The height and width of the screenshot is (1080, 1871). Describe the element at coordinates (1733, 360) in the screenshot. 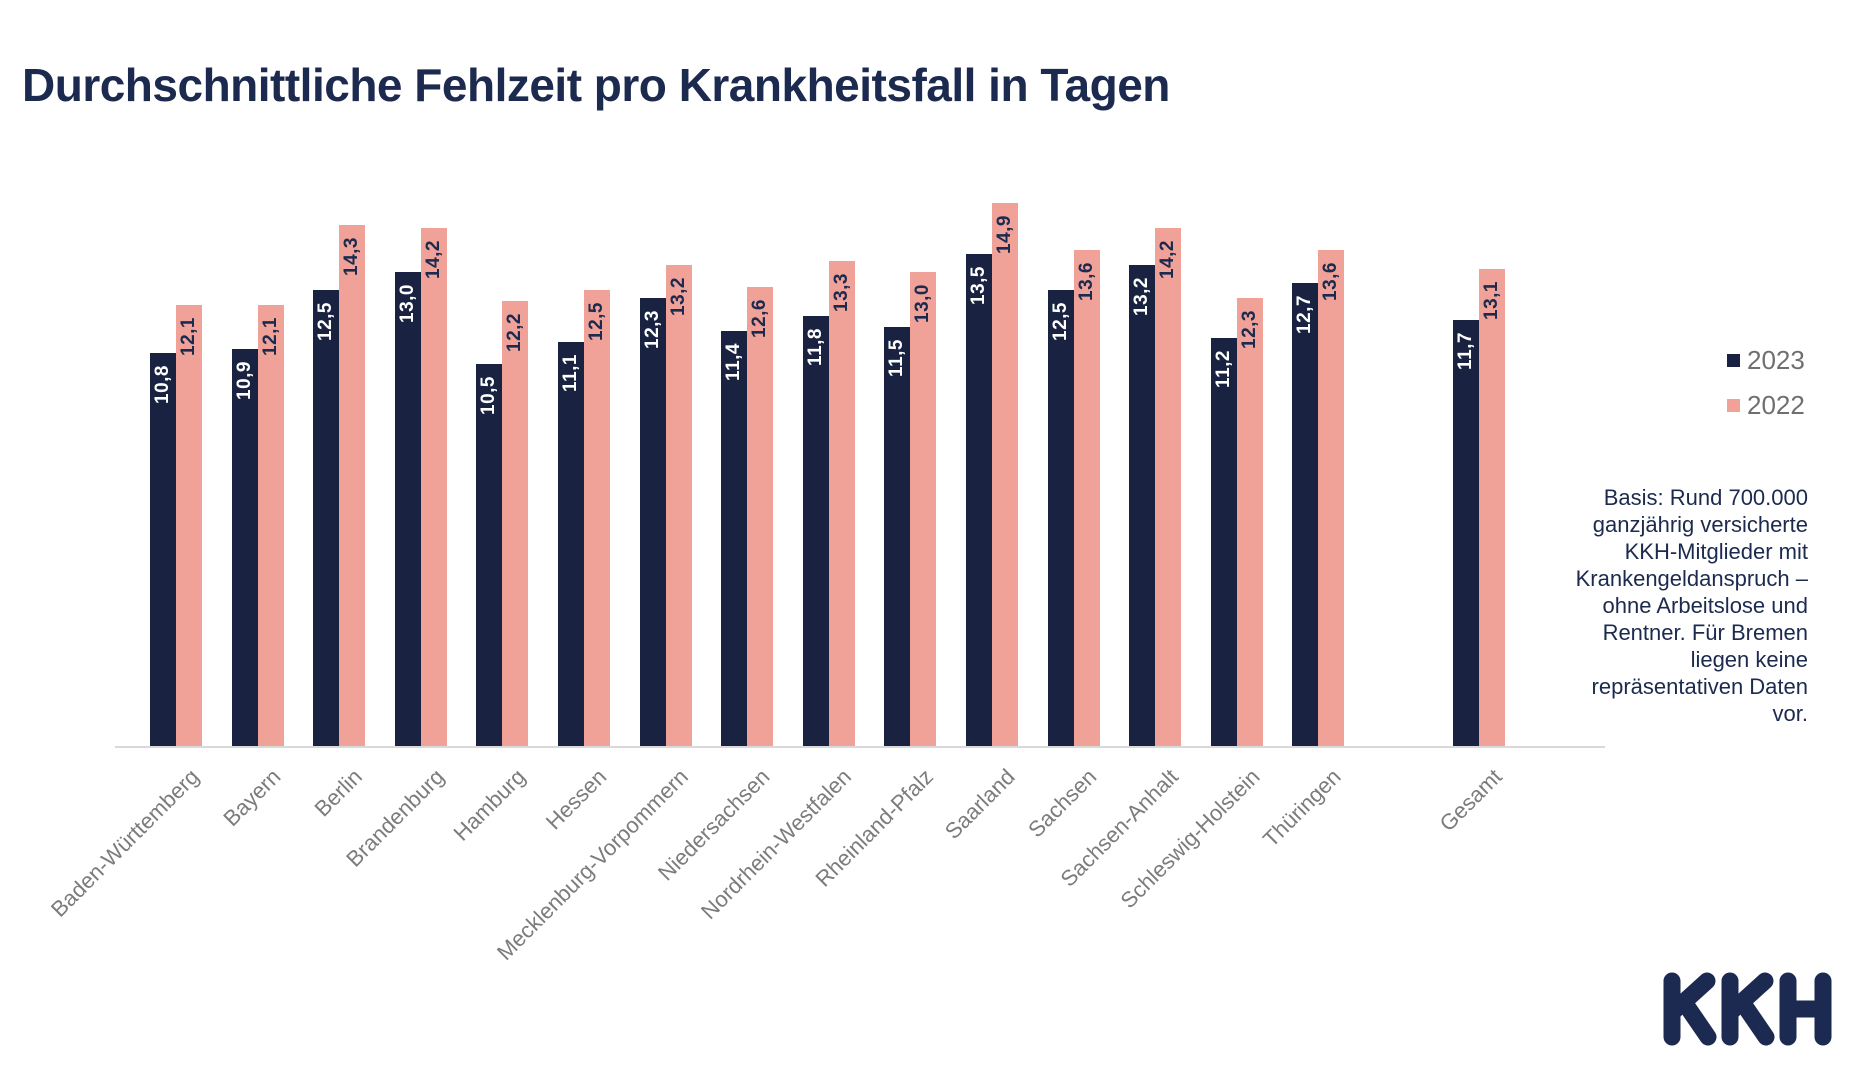

I see `legend-swatch-2023` at that location.